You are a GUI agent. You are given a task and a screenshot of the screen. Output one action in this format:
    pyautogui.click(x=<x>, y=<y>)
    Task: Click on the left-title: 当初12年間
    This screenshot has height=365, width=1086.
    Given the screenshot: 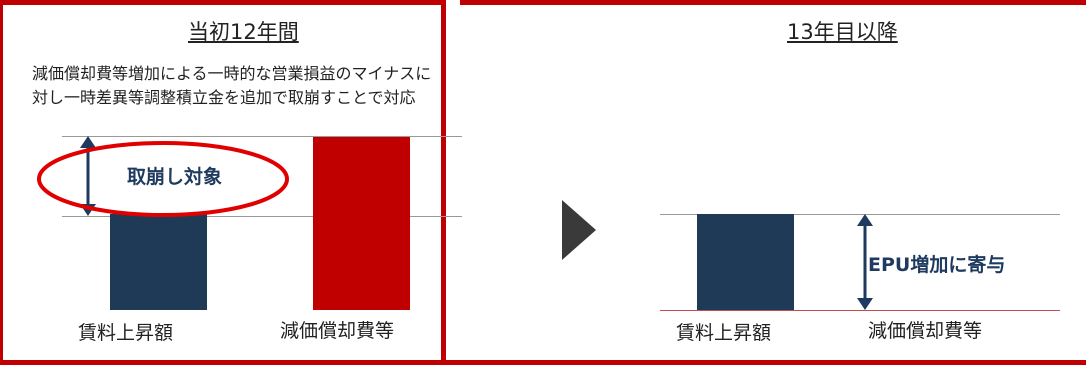 What is the action you would take?
    pyautogui.click(x=243, y=32)
    